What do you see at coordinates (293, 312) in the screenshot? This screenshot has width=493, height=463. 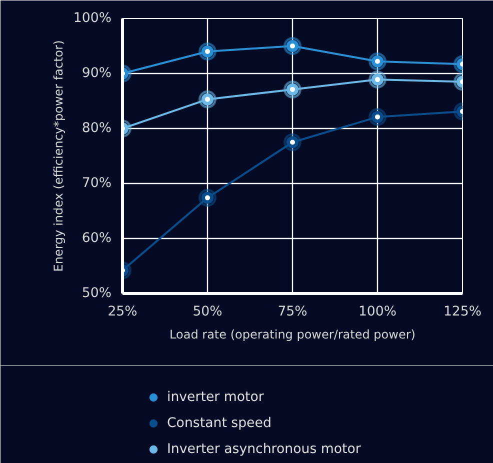 I see `x-tick-label: 75%` at bounding box center [293, 312].